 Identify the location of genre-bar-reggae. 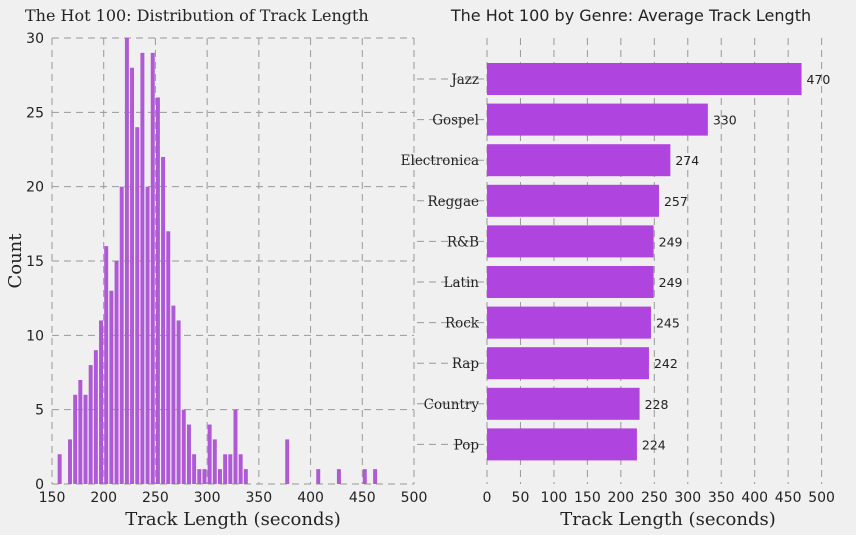
(573, 200).